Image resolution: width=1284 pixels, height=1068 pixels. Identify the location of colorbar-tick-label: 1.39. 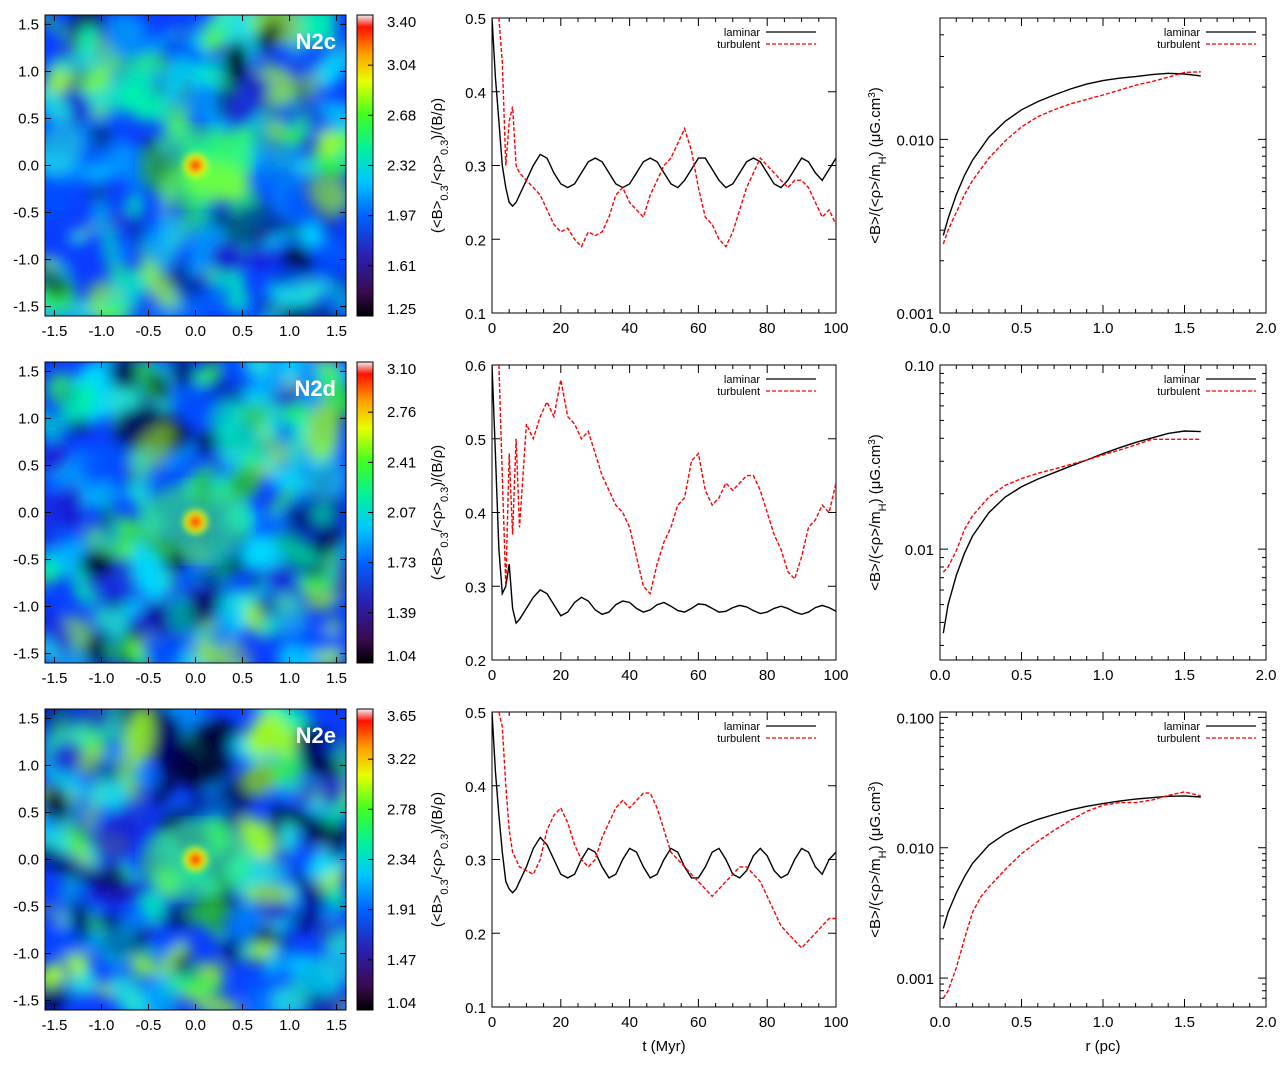
(401, 613).